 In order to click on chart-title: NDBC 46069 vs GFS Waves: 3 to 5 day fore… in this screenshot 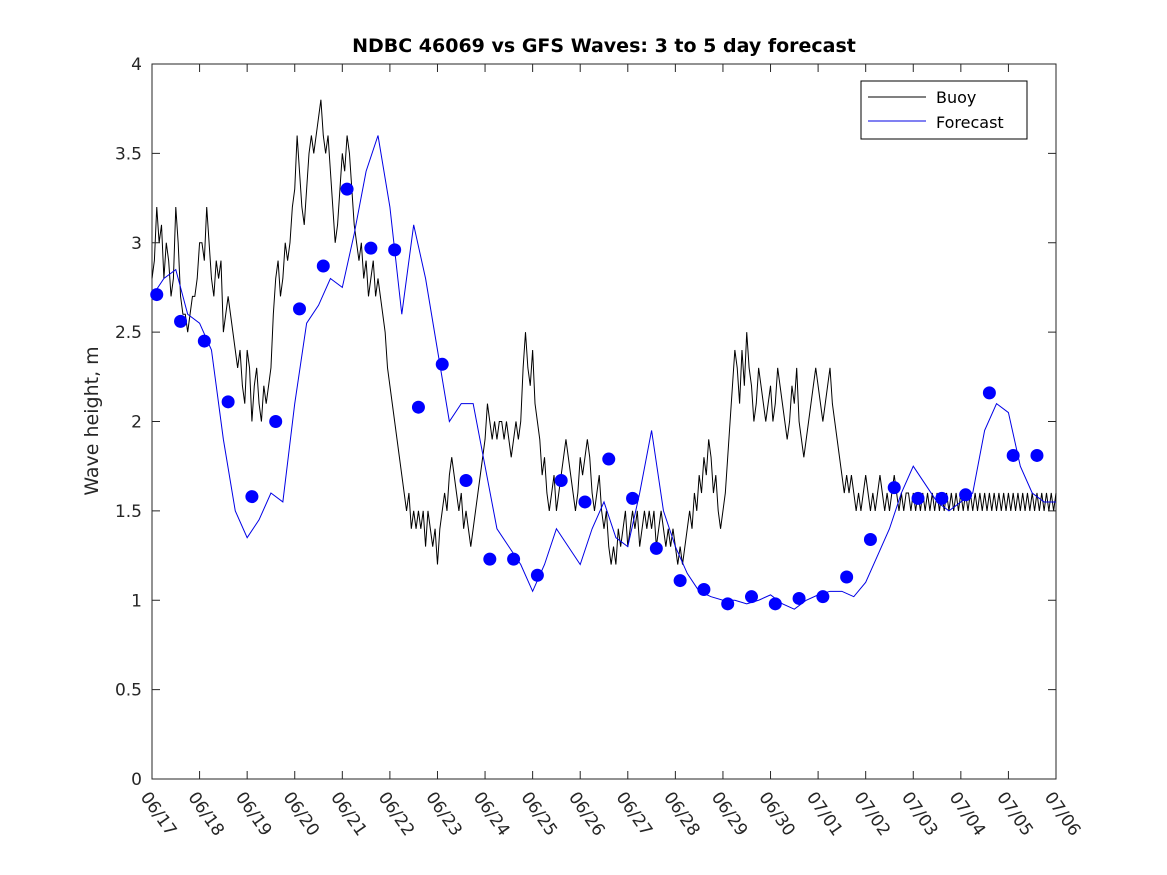, I will do `click(604, 46)`.